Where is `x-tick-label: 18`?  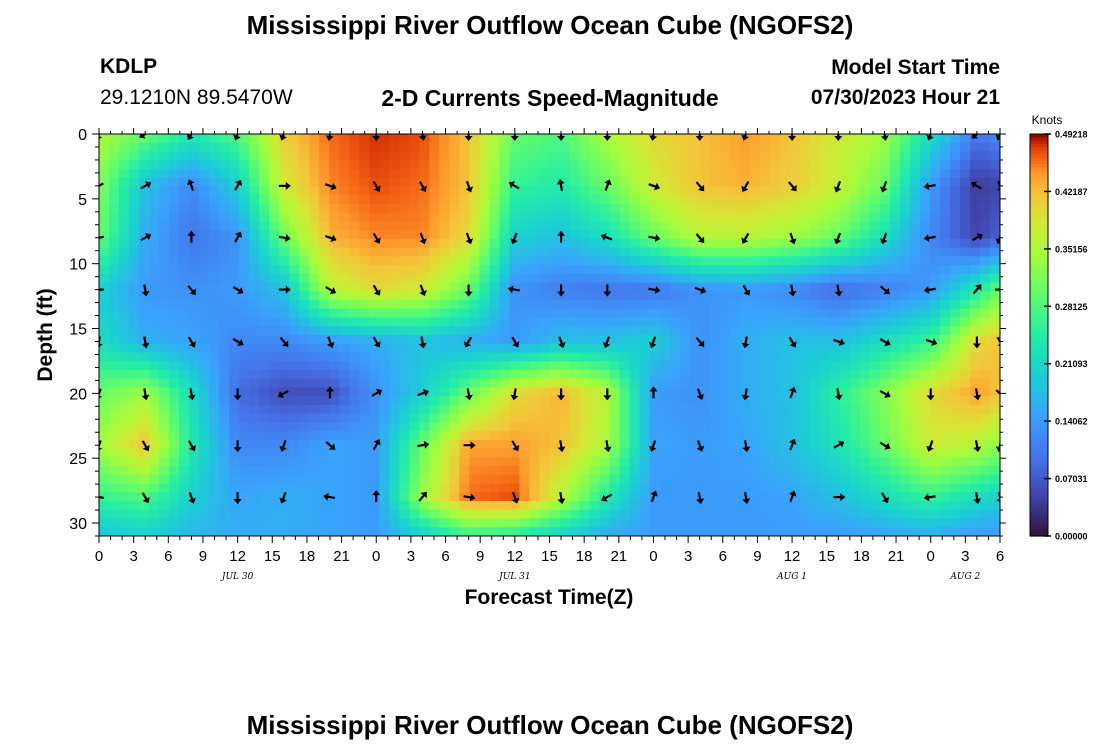
x-tick-label: 18 is located at coordinates (861, 556).